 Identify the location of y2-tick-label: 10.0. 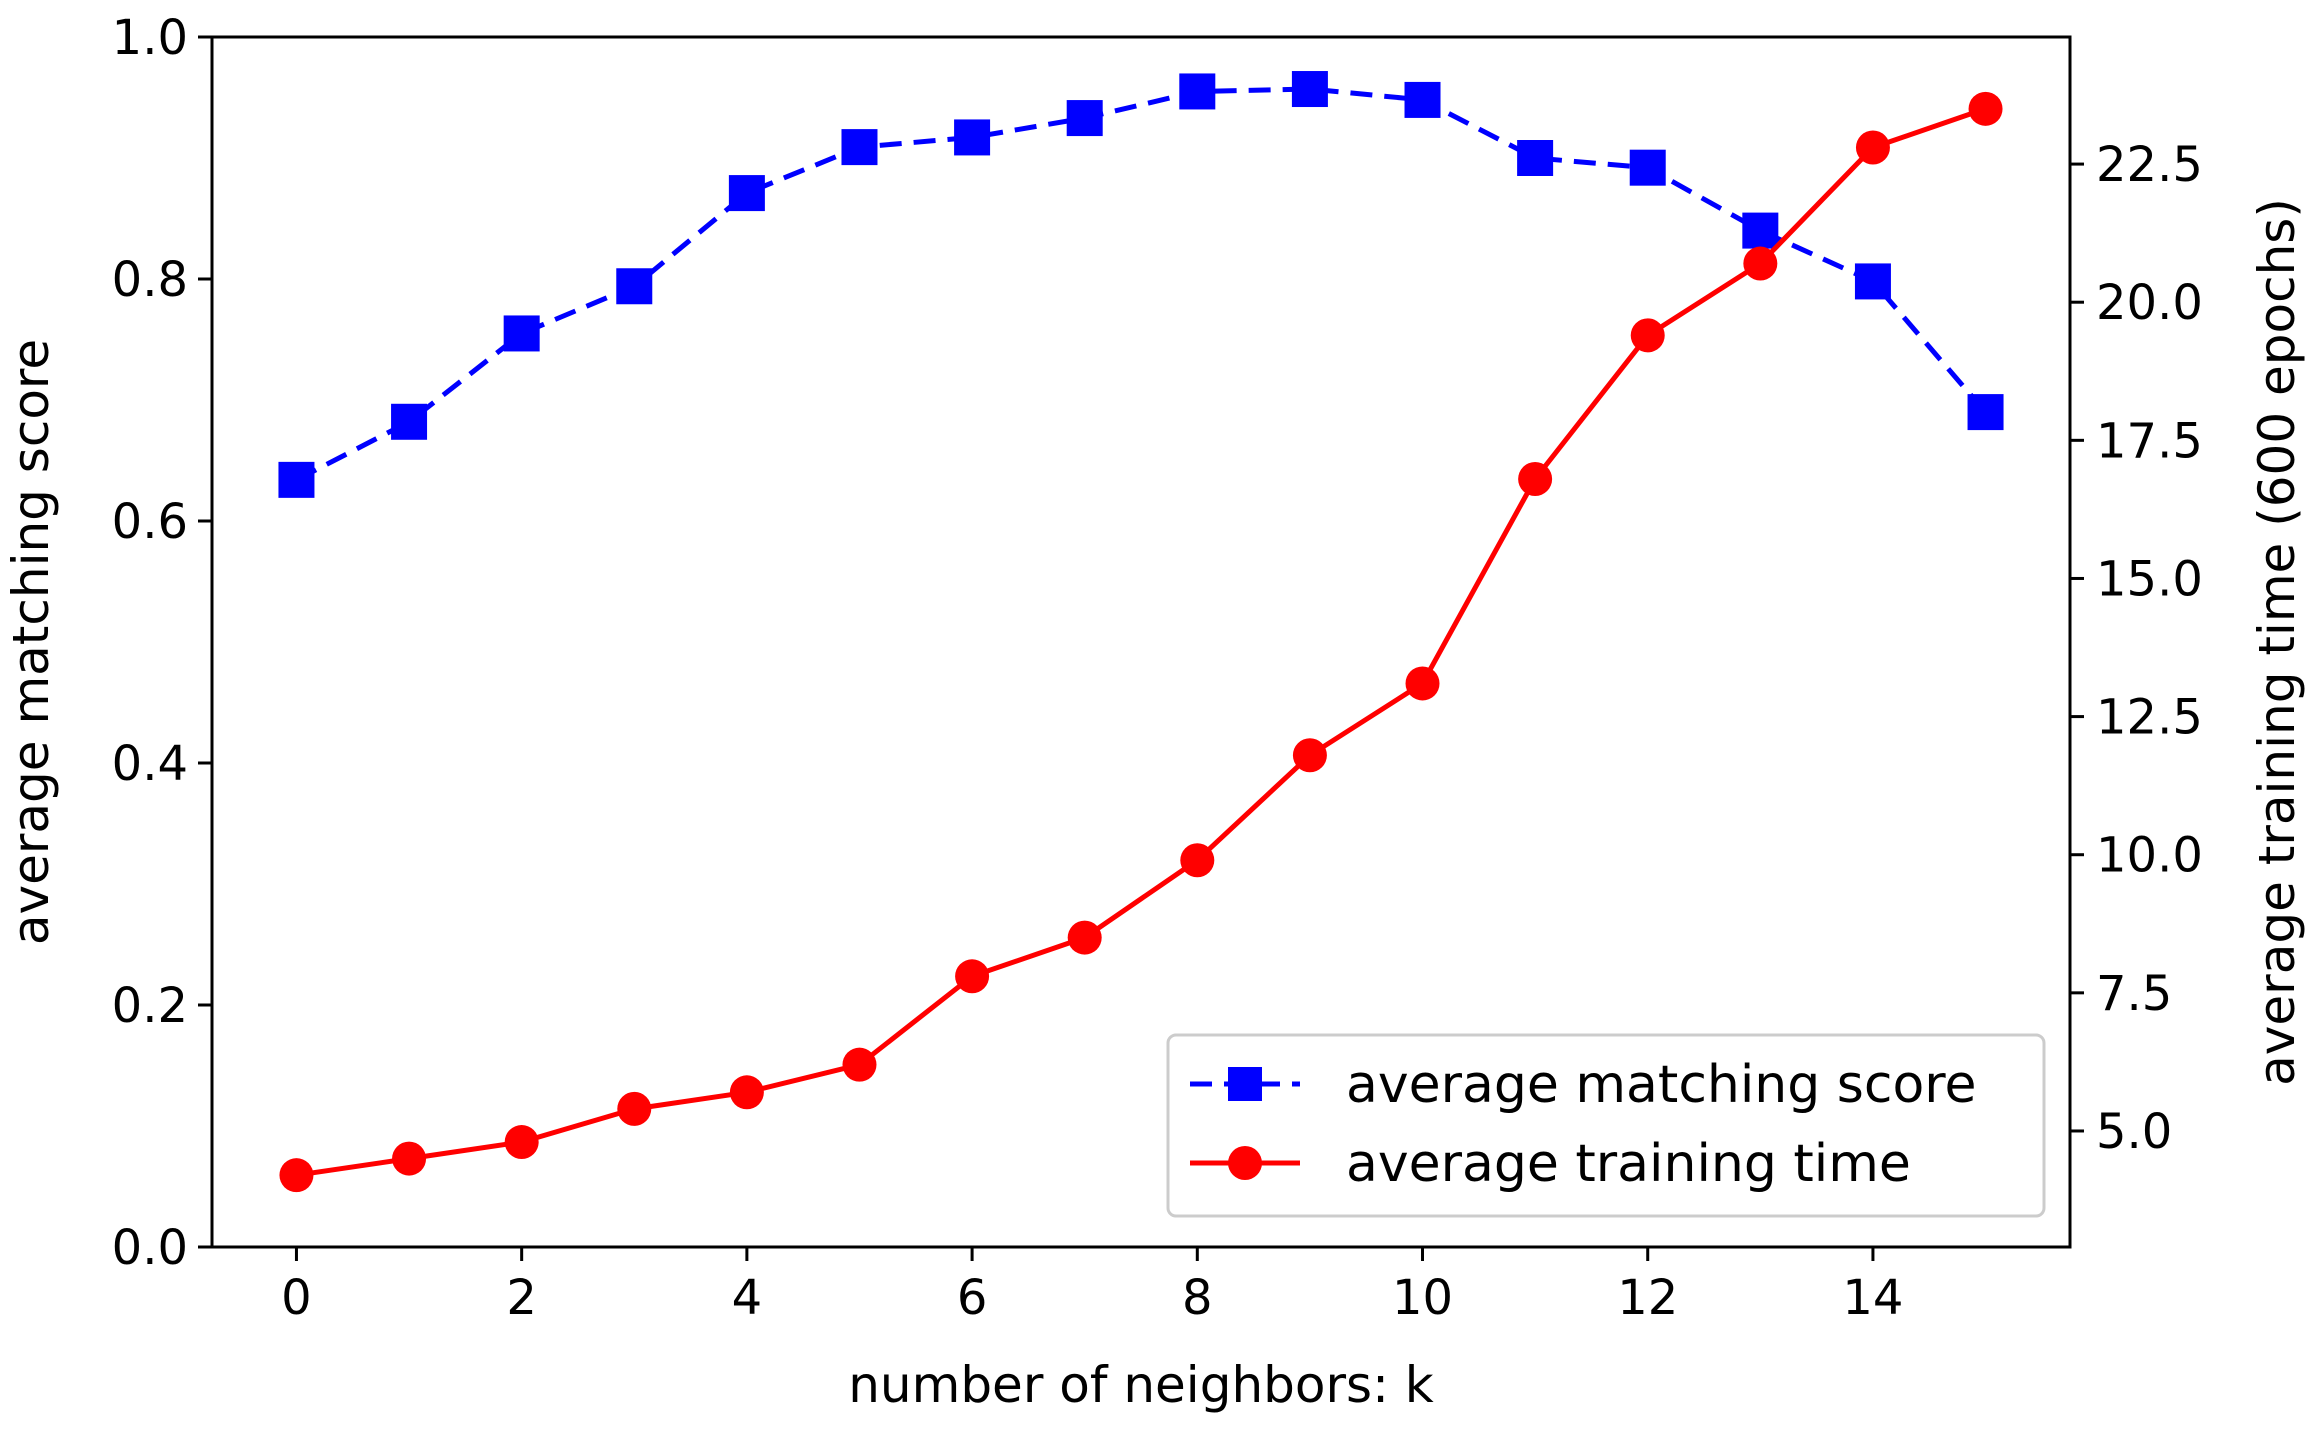
(2149, 856).